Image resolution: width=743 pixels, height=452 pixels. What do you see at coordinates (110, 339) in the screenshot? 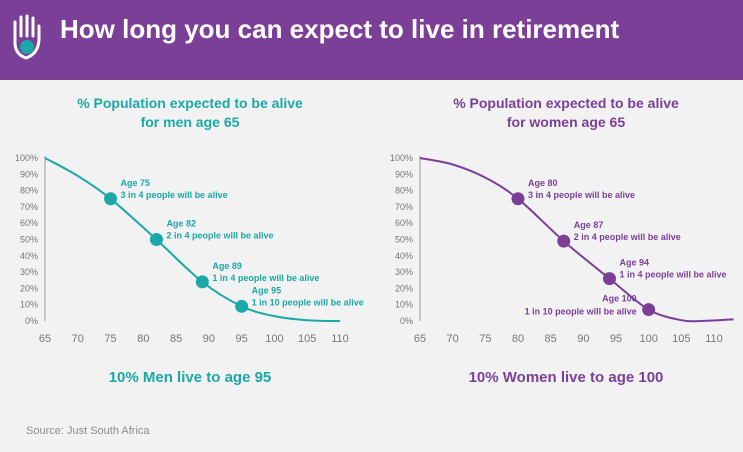
I see `men-x-tick-label: 75` at bounding box center [110, 339].